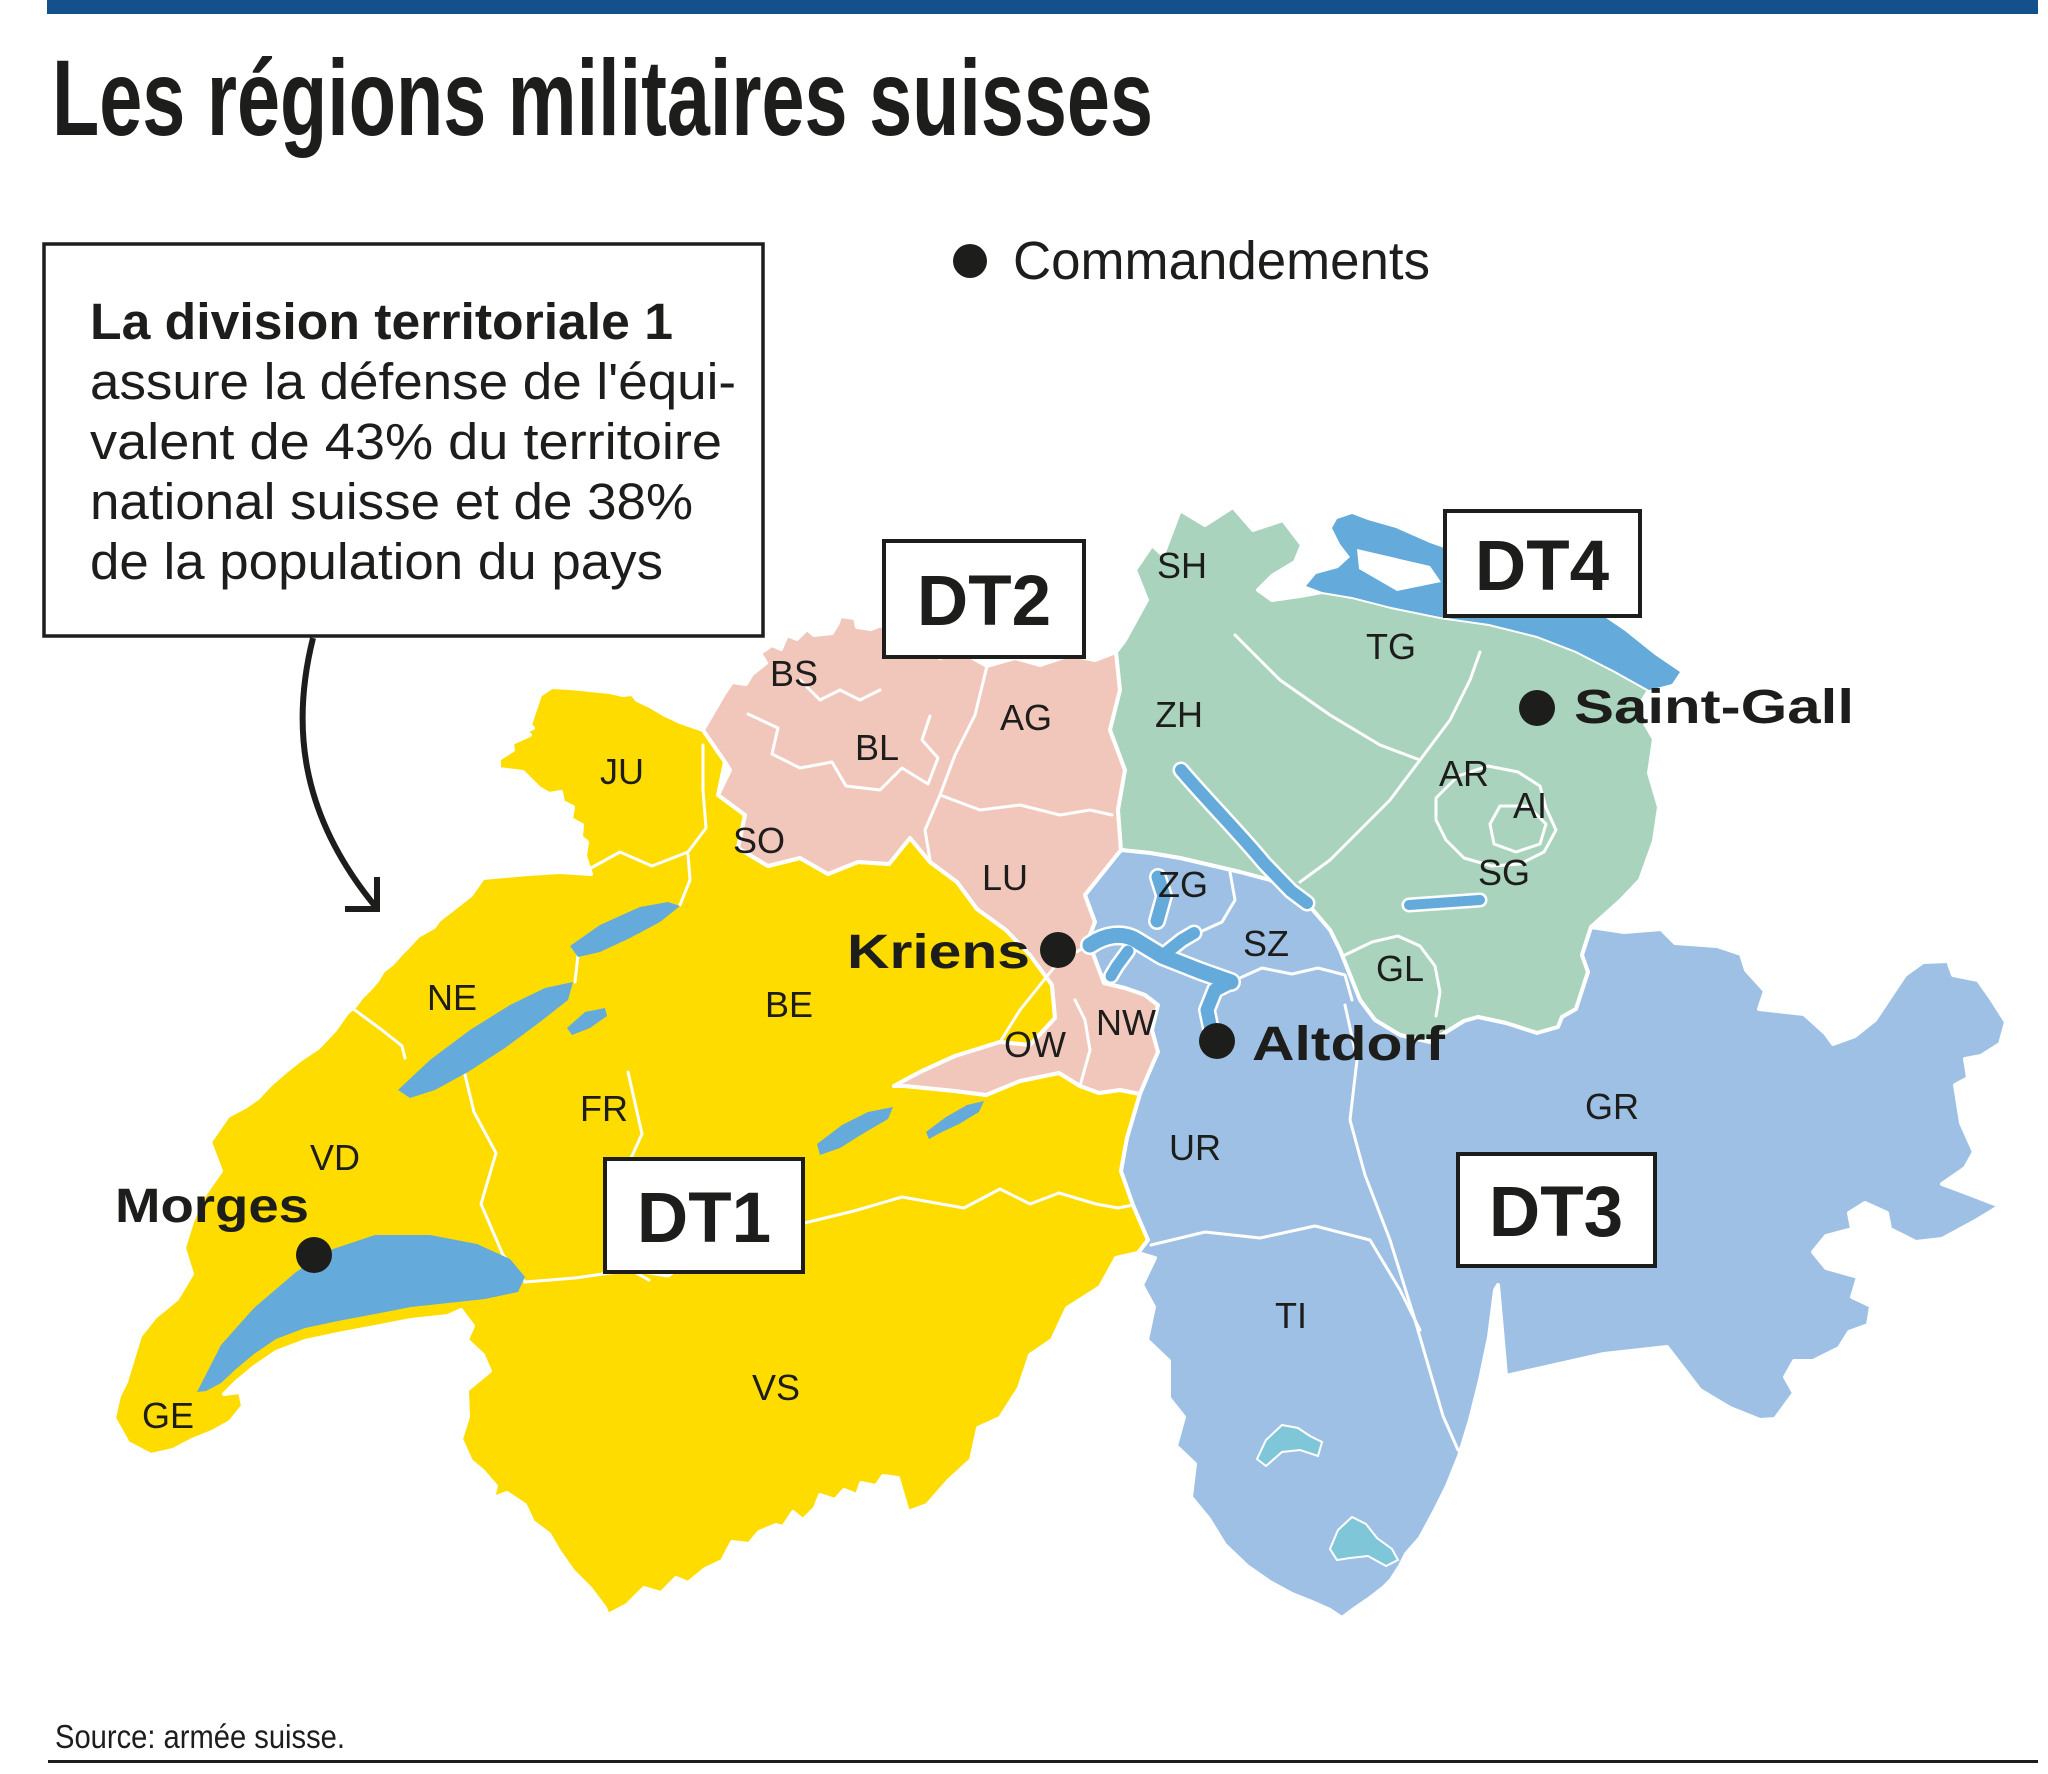  Describe the element at coordinates (1530, 805) in the screenshot. I see `svg-text: AI` at that location.